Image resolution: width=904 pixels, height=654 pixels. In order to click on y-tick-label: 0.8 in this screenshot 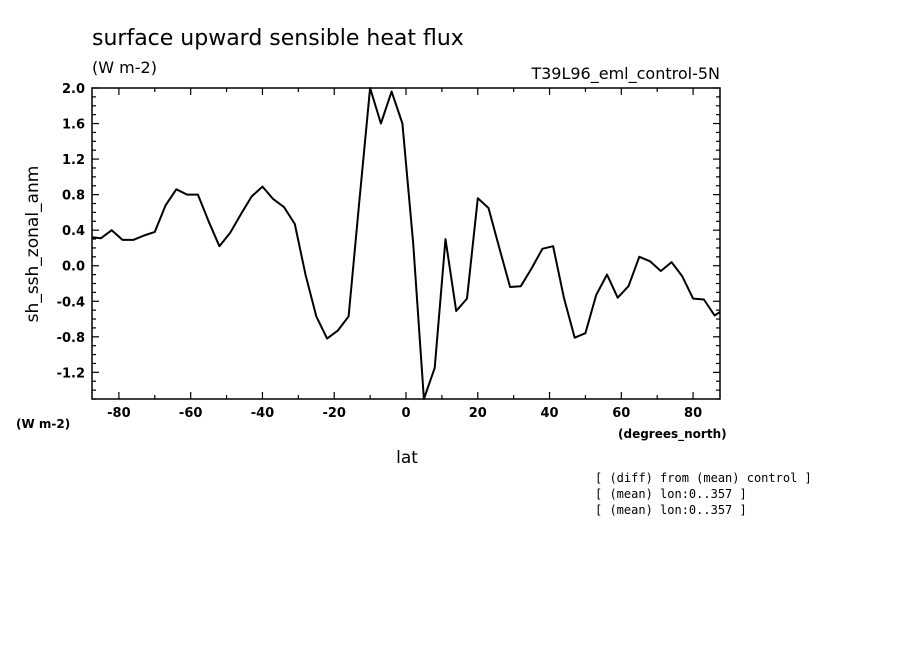, I will do `click(73, 196)`.